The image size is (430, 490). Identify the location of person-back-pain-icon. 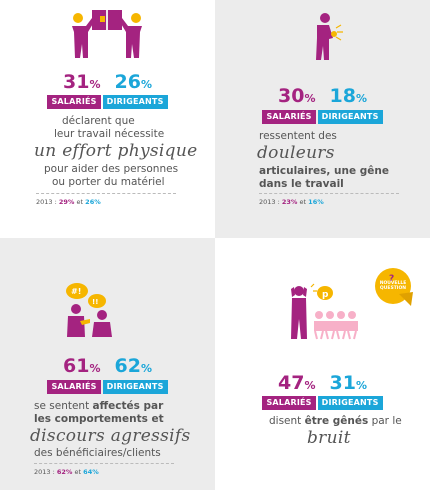
(329, 36).